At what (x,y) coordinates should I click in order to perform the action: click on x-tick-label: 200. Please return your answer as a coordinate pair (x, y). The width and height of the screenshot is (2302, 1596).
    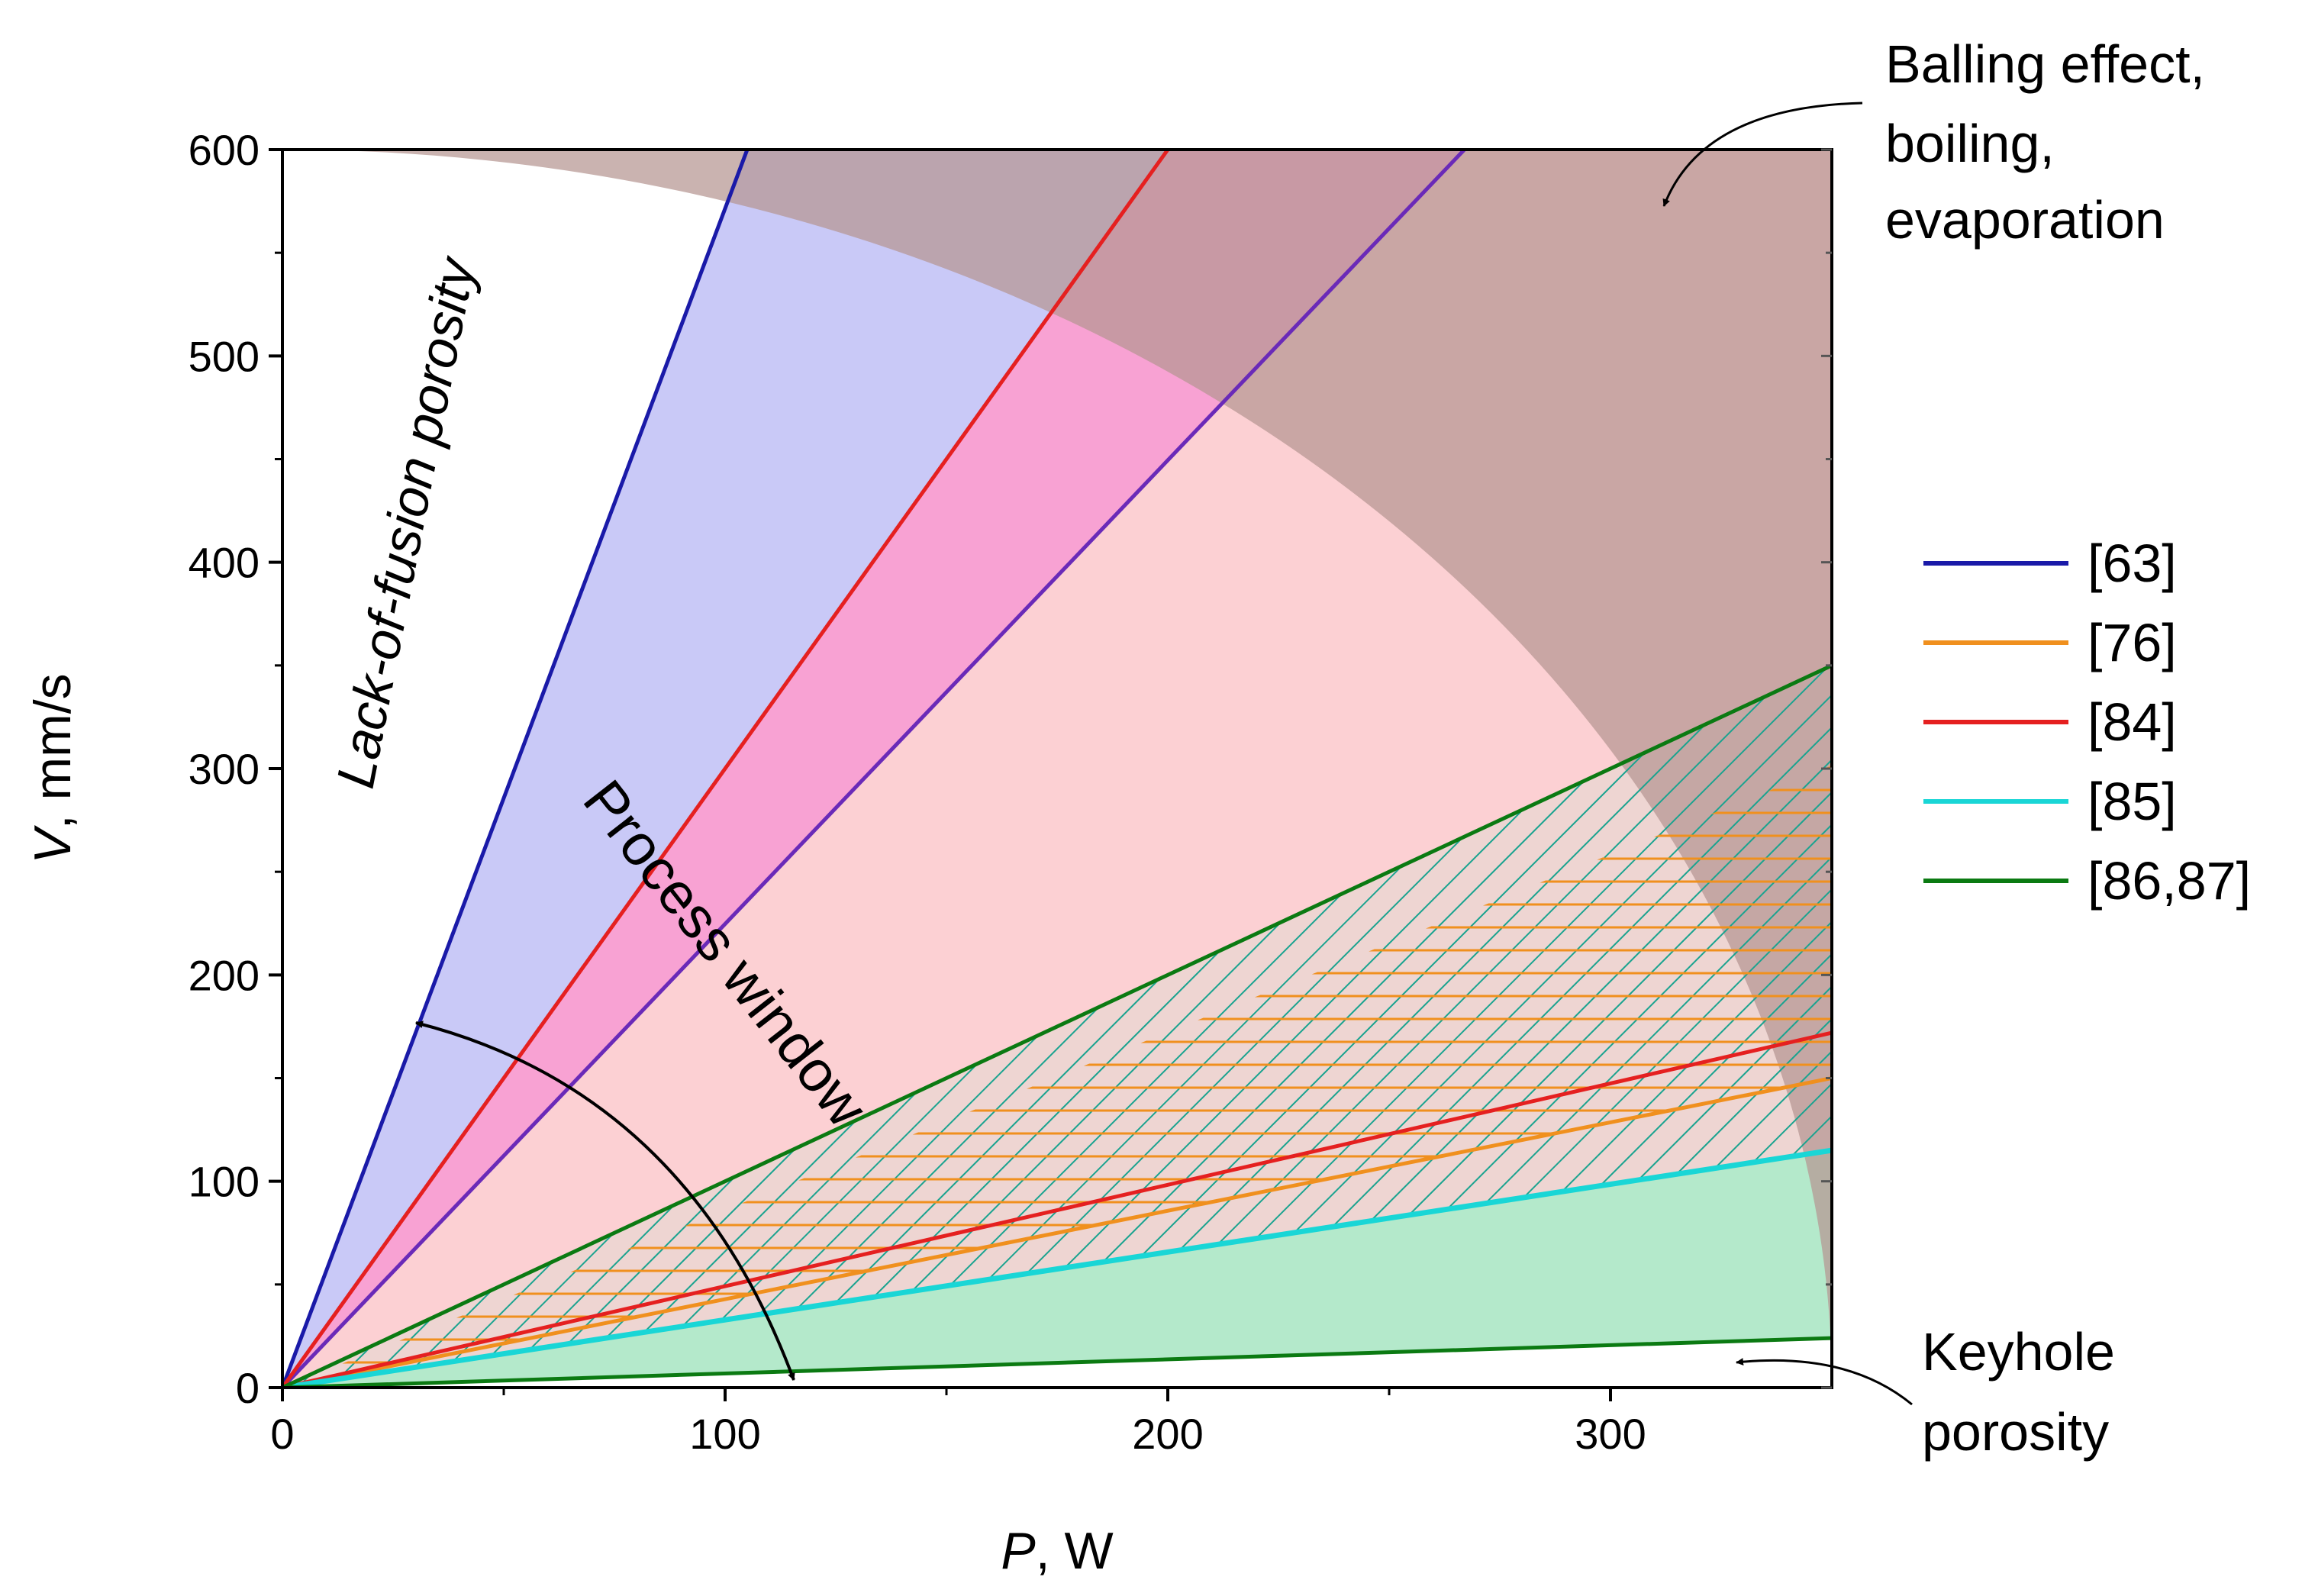
    Looking at the image, I should click on (1167, 1434).